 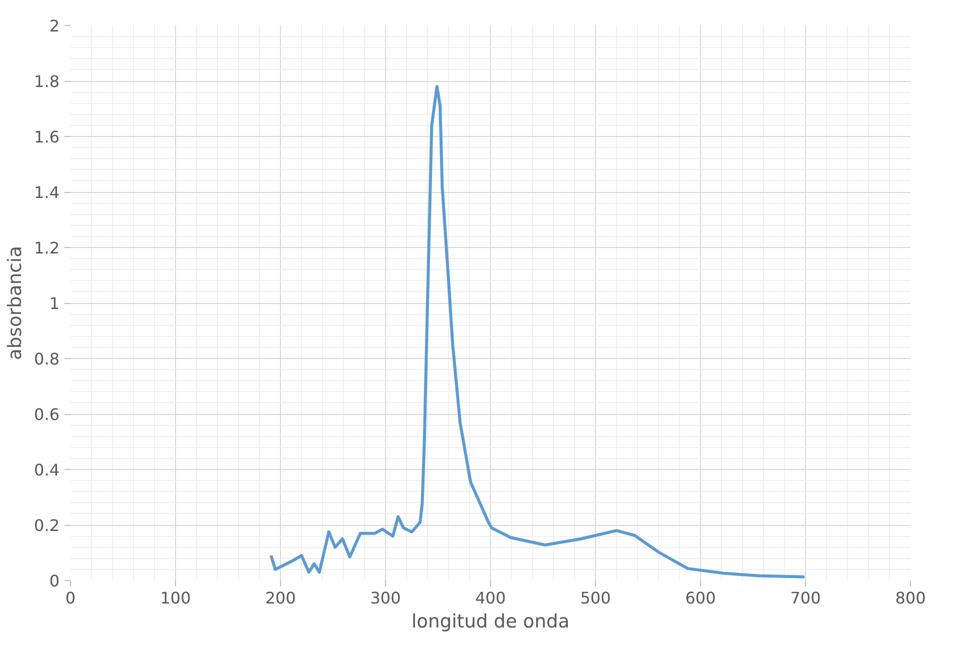 What do you see at coordinates (47, 359) in the screenshot?
I see `y-tick-label: 0.8` at bounding box center [47, 359].